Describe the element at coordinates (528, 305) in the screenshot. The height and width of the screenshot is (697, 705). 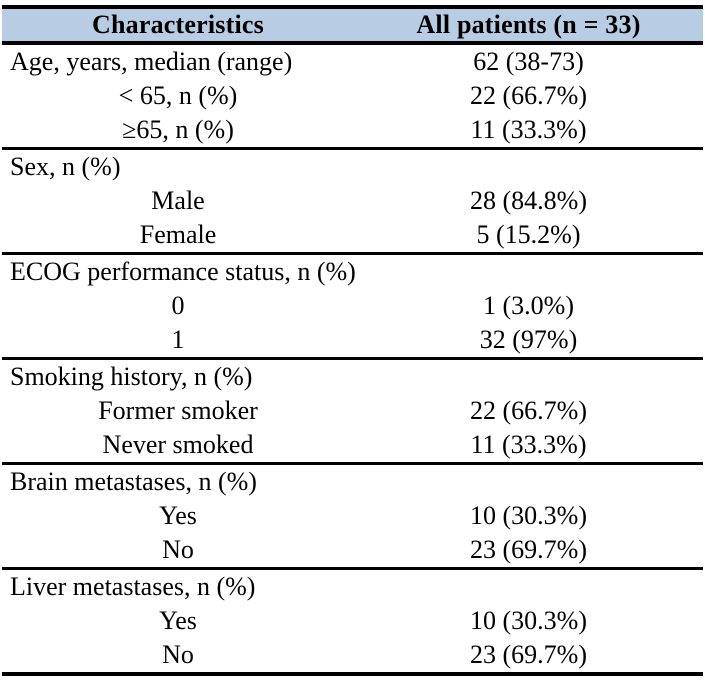
I see `row-value: 1 (3.0%)` at that location.